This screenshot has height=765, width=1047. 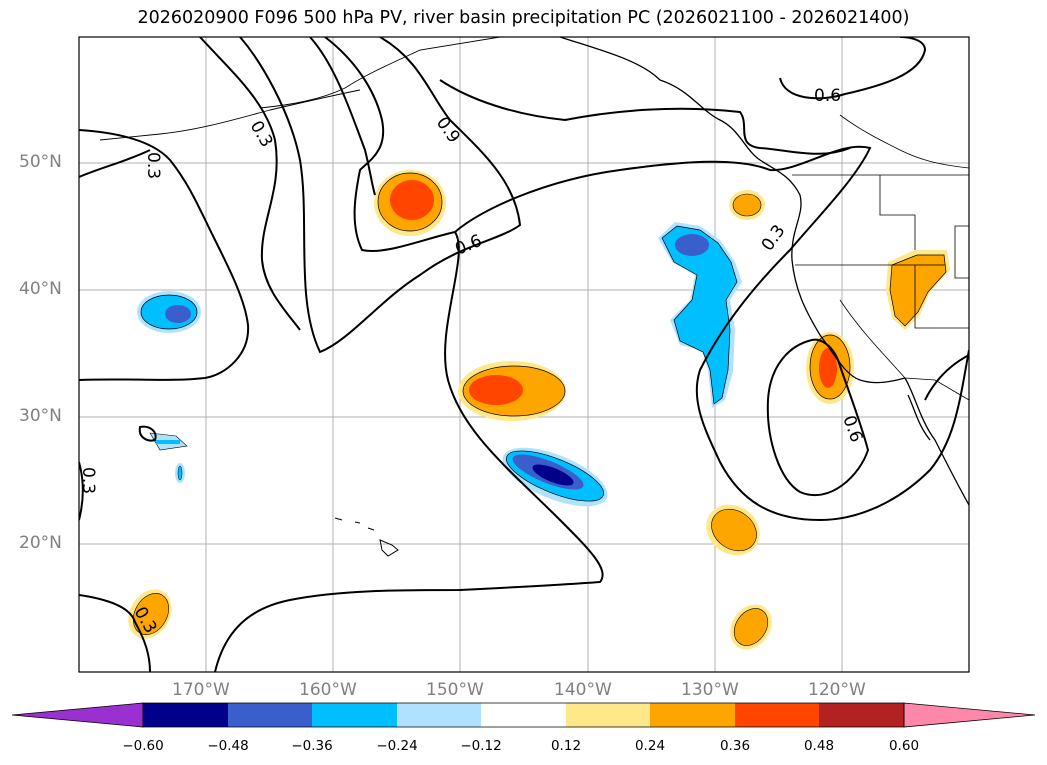 What do you see at coordinates (969, 715) in the screenshot?
I see `colorbar-extend-max` at bounding box center [969, 715].